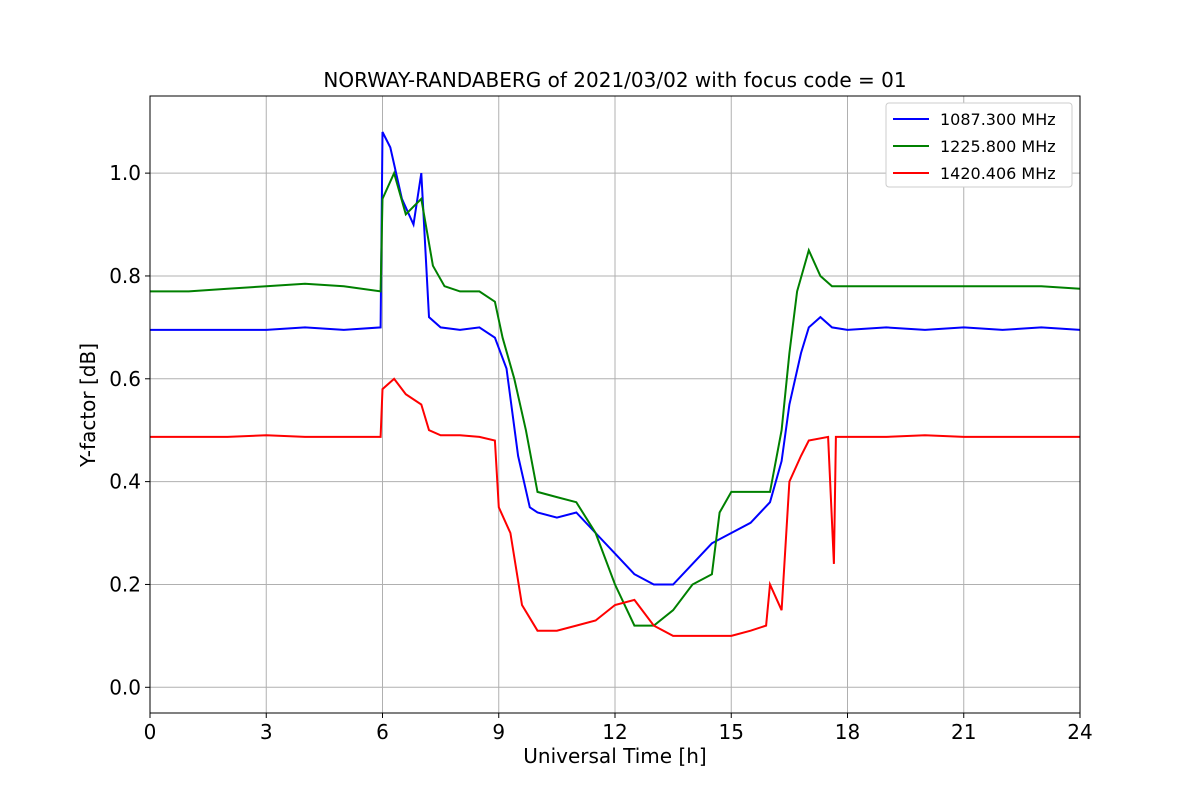  I want to click on legend: 1087.300 MHz 1225.800 MHz 1420.406 MHz, so click(979, 145).